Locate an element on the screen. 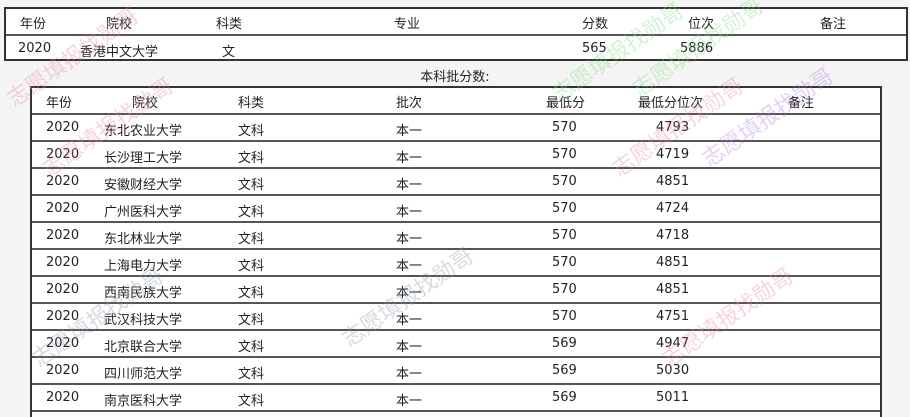 This screenshot has width=910, height=417. table-row: 2020 安徽财经大学 文科 本一 570 4851 is located at coordinates (456, 182).